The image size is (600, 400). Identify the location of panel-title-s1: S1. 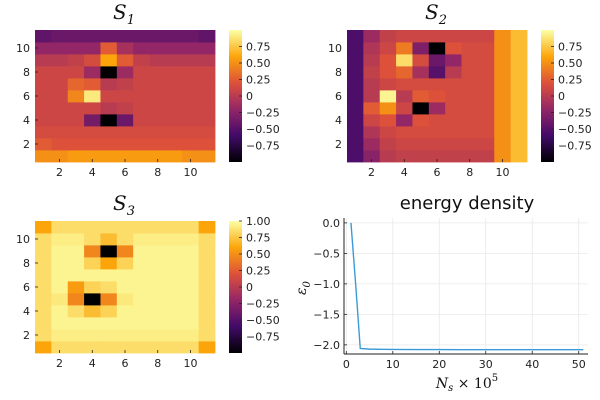
(124, 14).